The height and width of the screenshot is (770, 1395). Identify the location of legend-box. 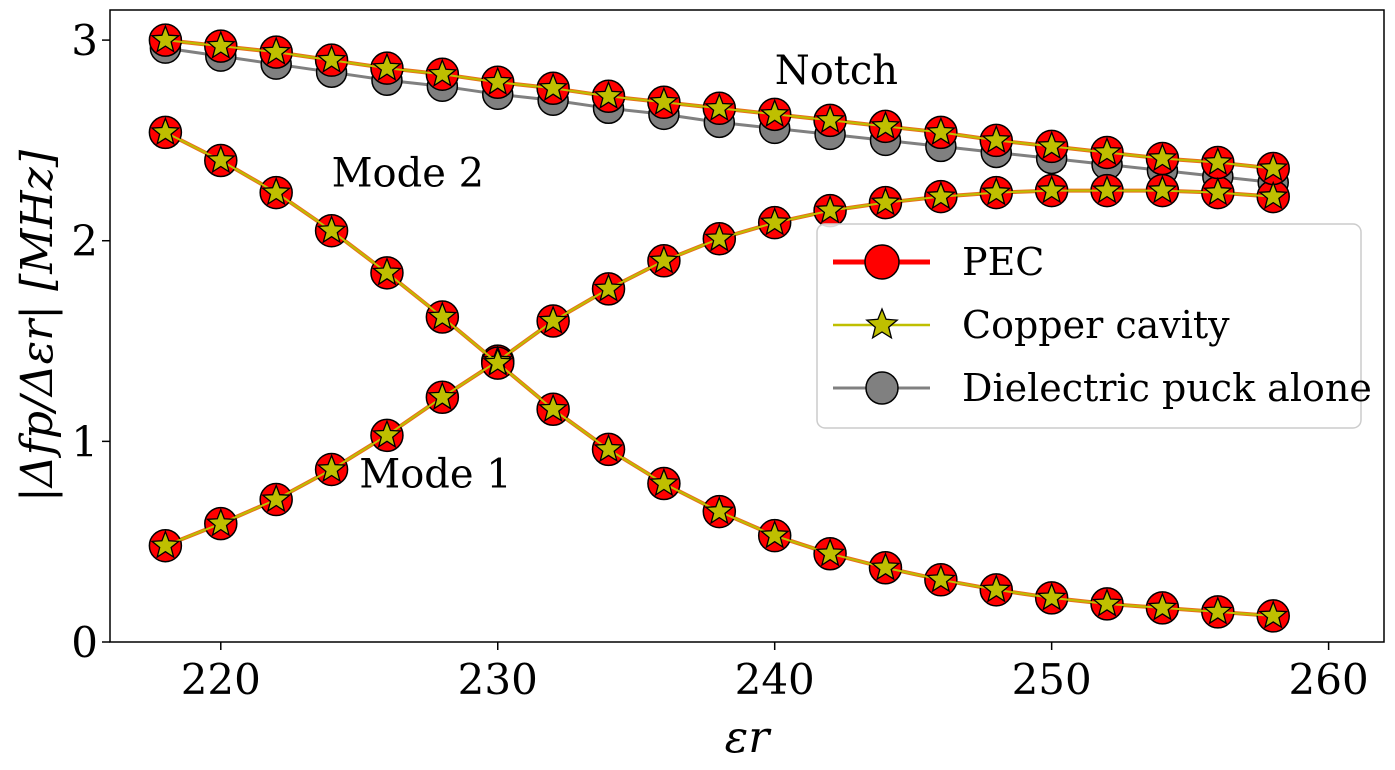
(1089, 326).